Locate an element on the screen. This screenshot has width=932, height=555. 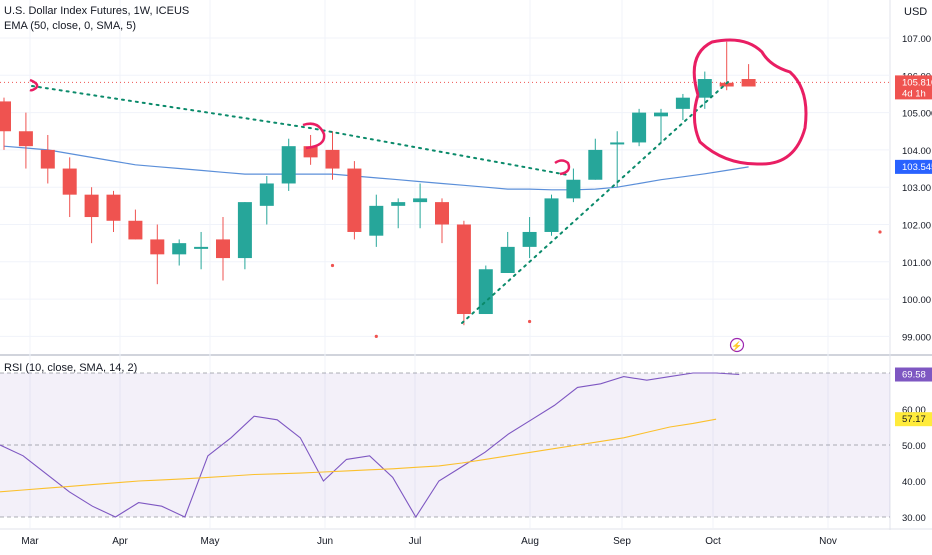
ema-line is located at coordinates (376, 168).